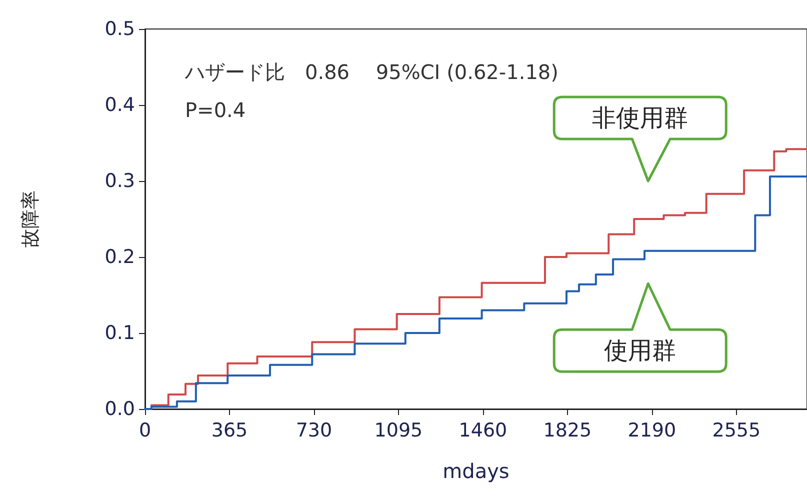  What do you see at coordinates (483, 431) in the screenshot?
I see `x-tick-label: 1460` at bounding box center [483, 431].